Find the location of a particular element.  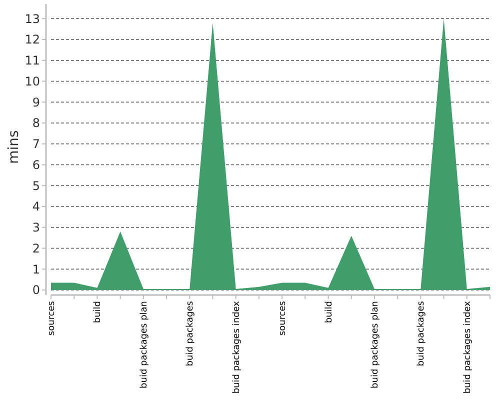

y-tick-label: 12 is located at coordinates (32, 39).